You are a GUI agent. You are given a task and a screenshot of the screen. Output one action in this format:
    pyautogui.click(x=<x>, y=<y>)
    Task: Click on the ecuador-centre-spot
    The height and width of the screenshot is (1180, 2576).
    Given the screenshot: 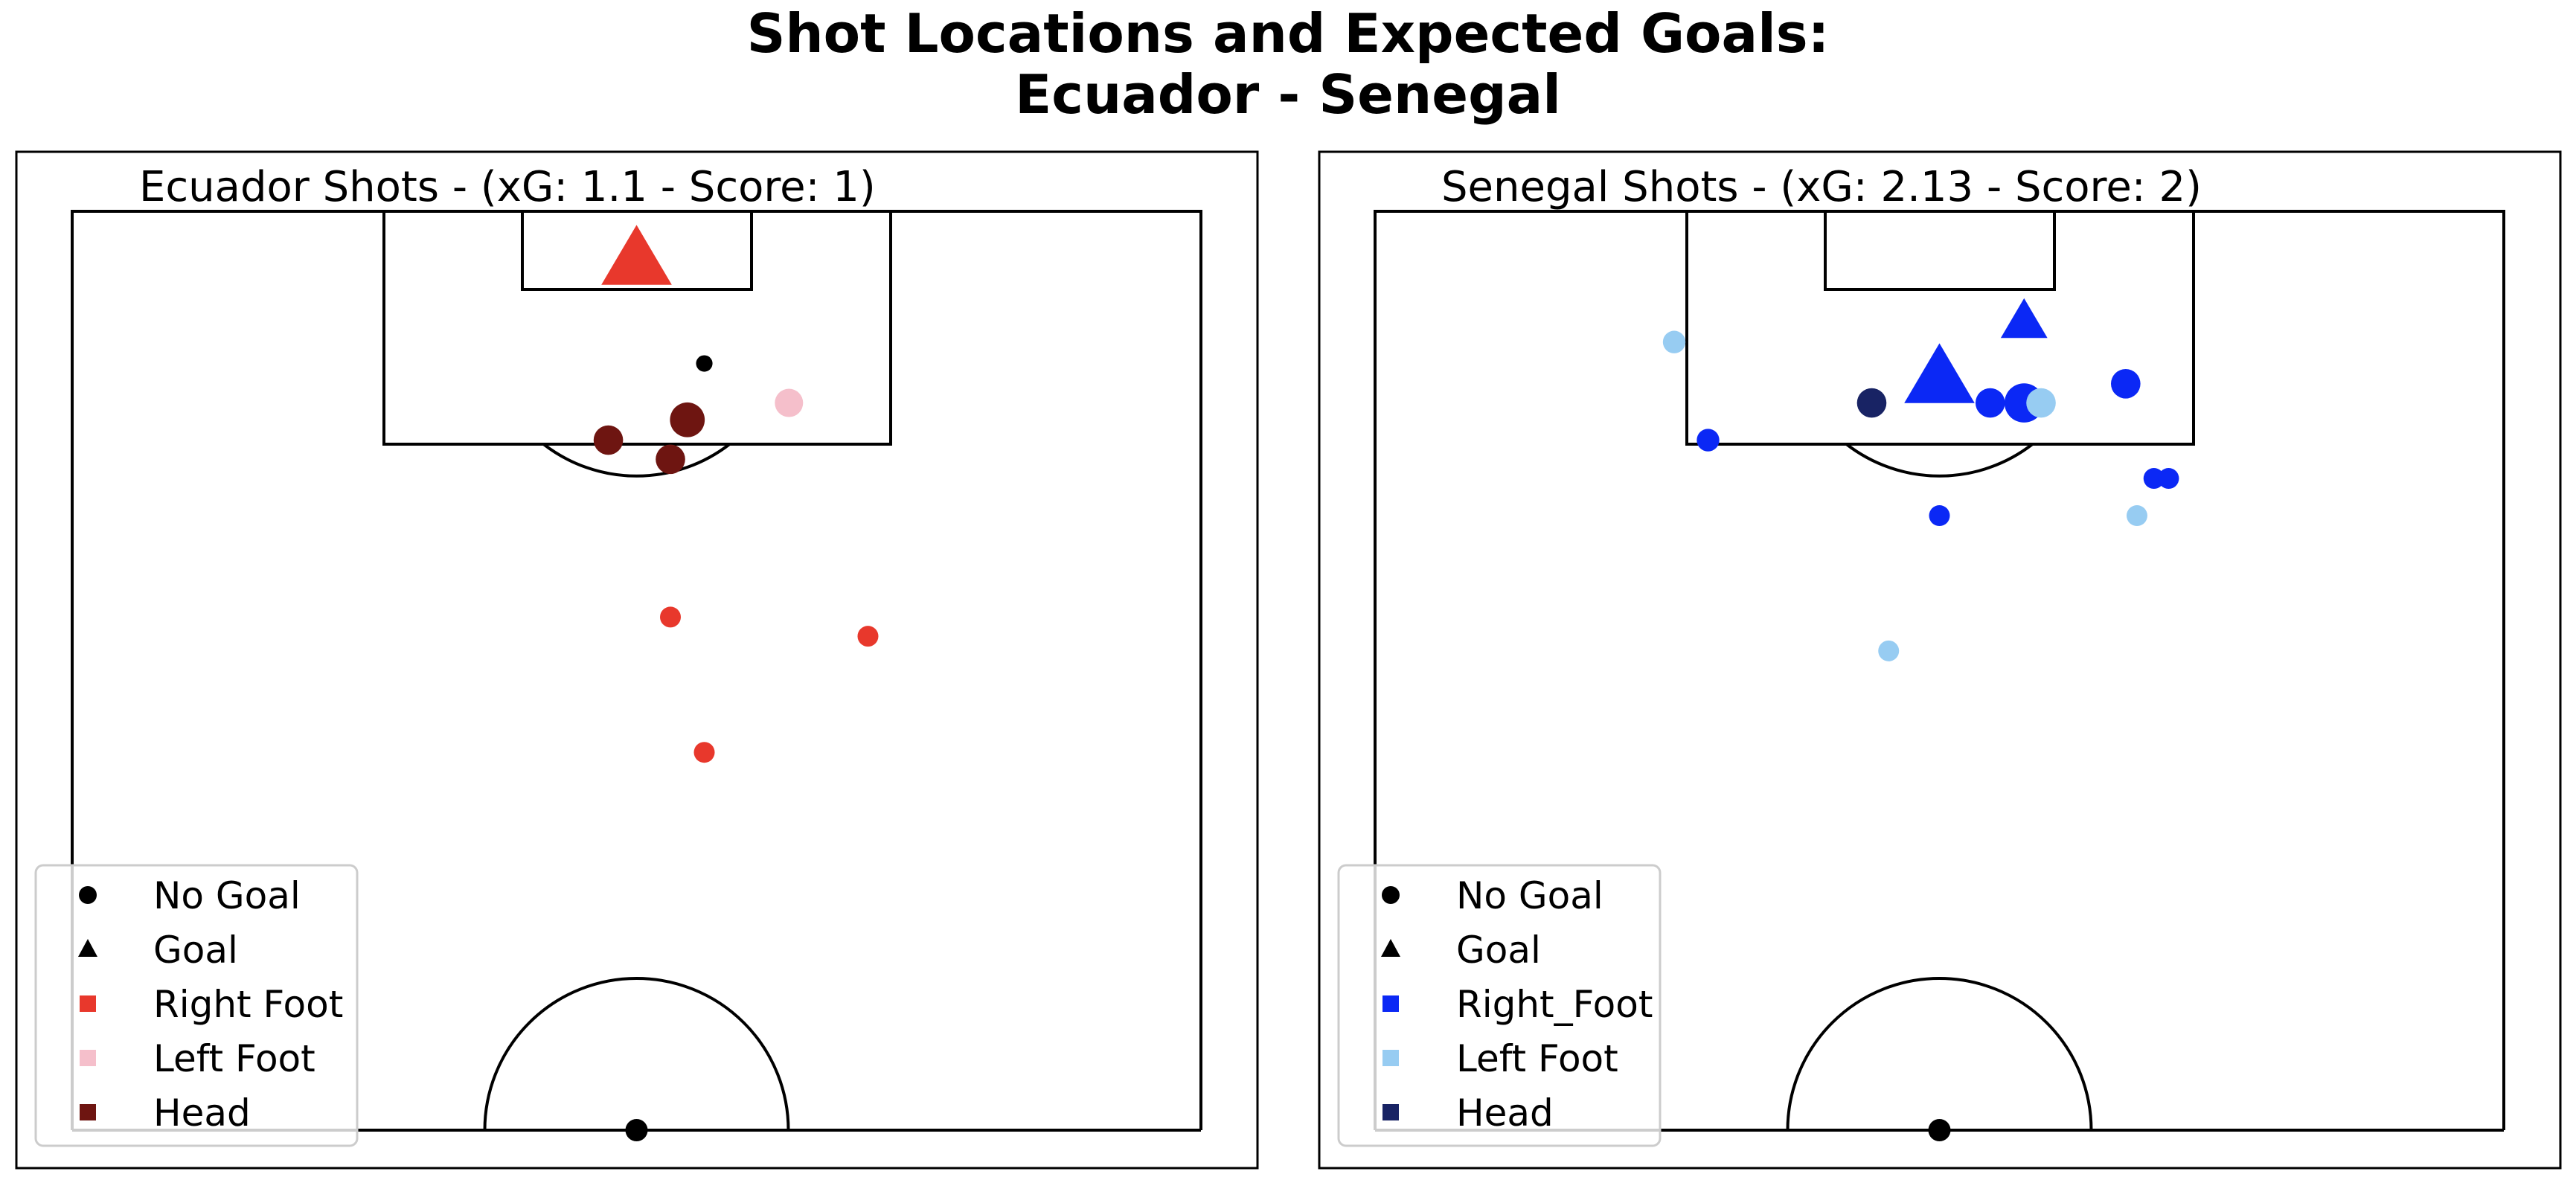 What is the action you would take?
    pyautogui.click(x=636, y=1130)
    